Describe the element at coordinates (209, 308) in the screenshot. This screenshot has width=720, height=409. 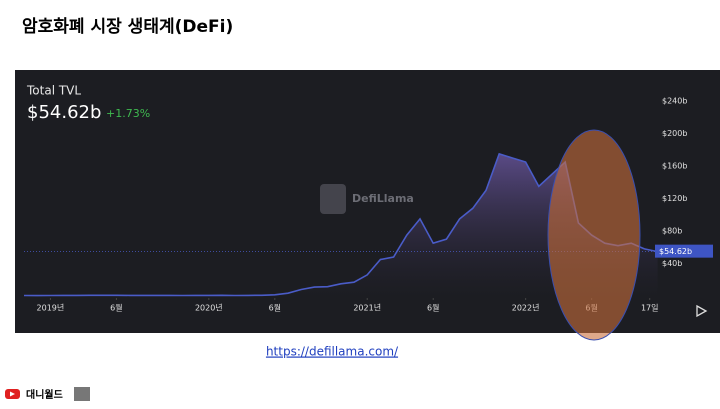
I see `x-tick-label: 2020년` at that location.